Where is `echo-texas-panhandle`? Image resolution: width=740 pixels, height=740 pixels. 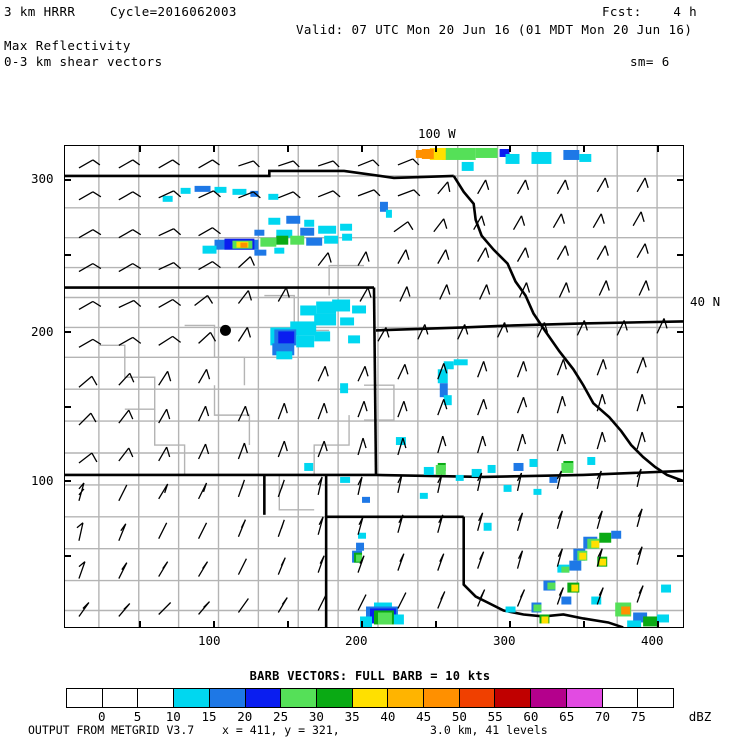 echo-texas-panhandle is located at coordinates (416, 551).